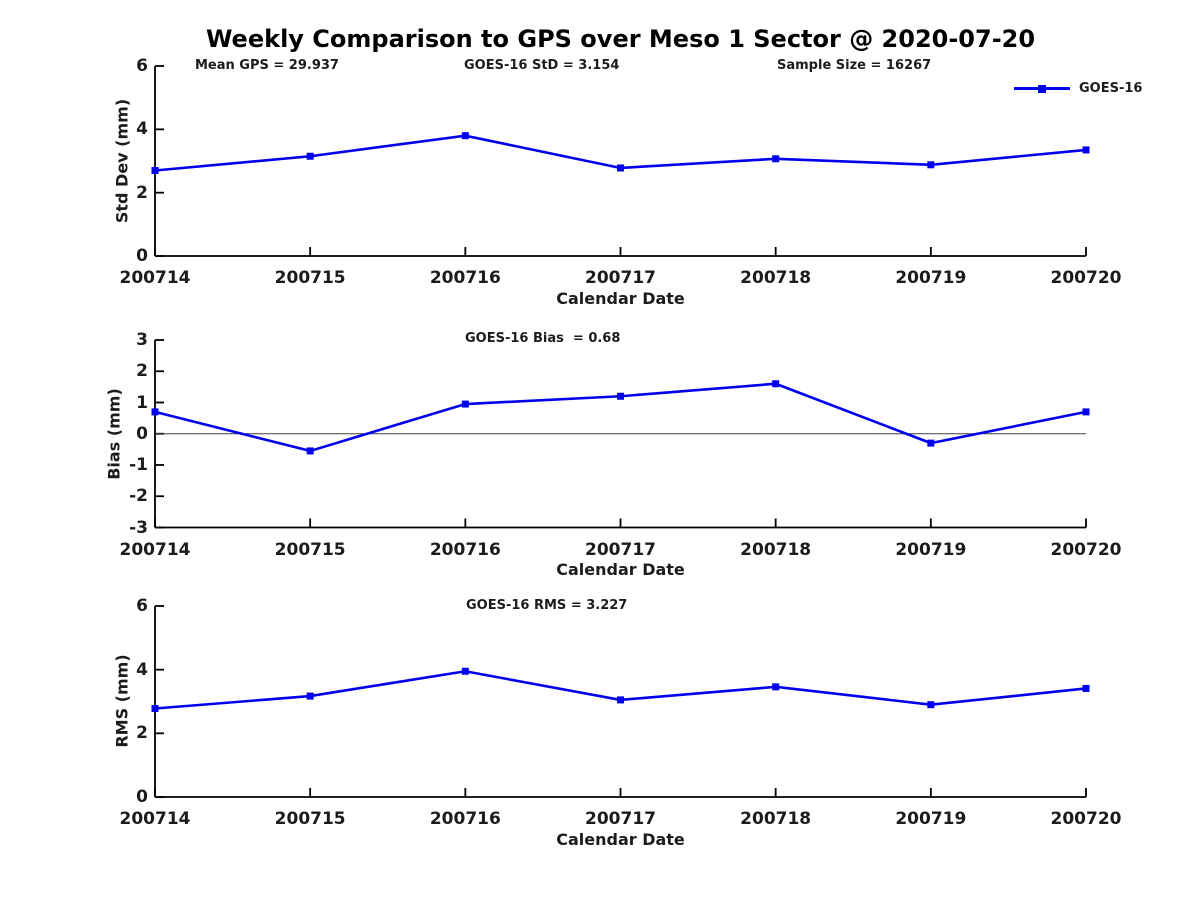 The height and width of the screenshot is (900, 1200). Describe the element at coordinates (620, 839) in the screenshot. I see `x-axis-label-calendar-date-3: Calendar Date` at that location.